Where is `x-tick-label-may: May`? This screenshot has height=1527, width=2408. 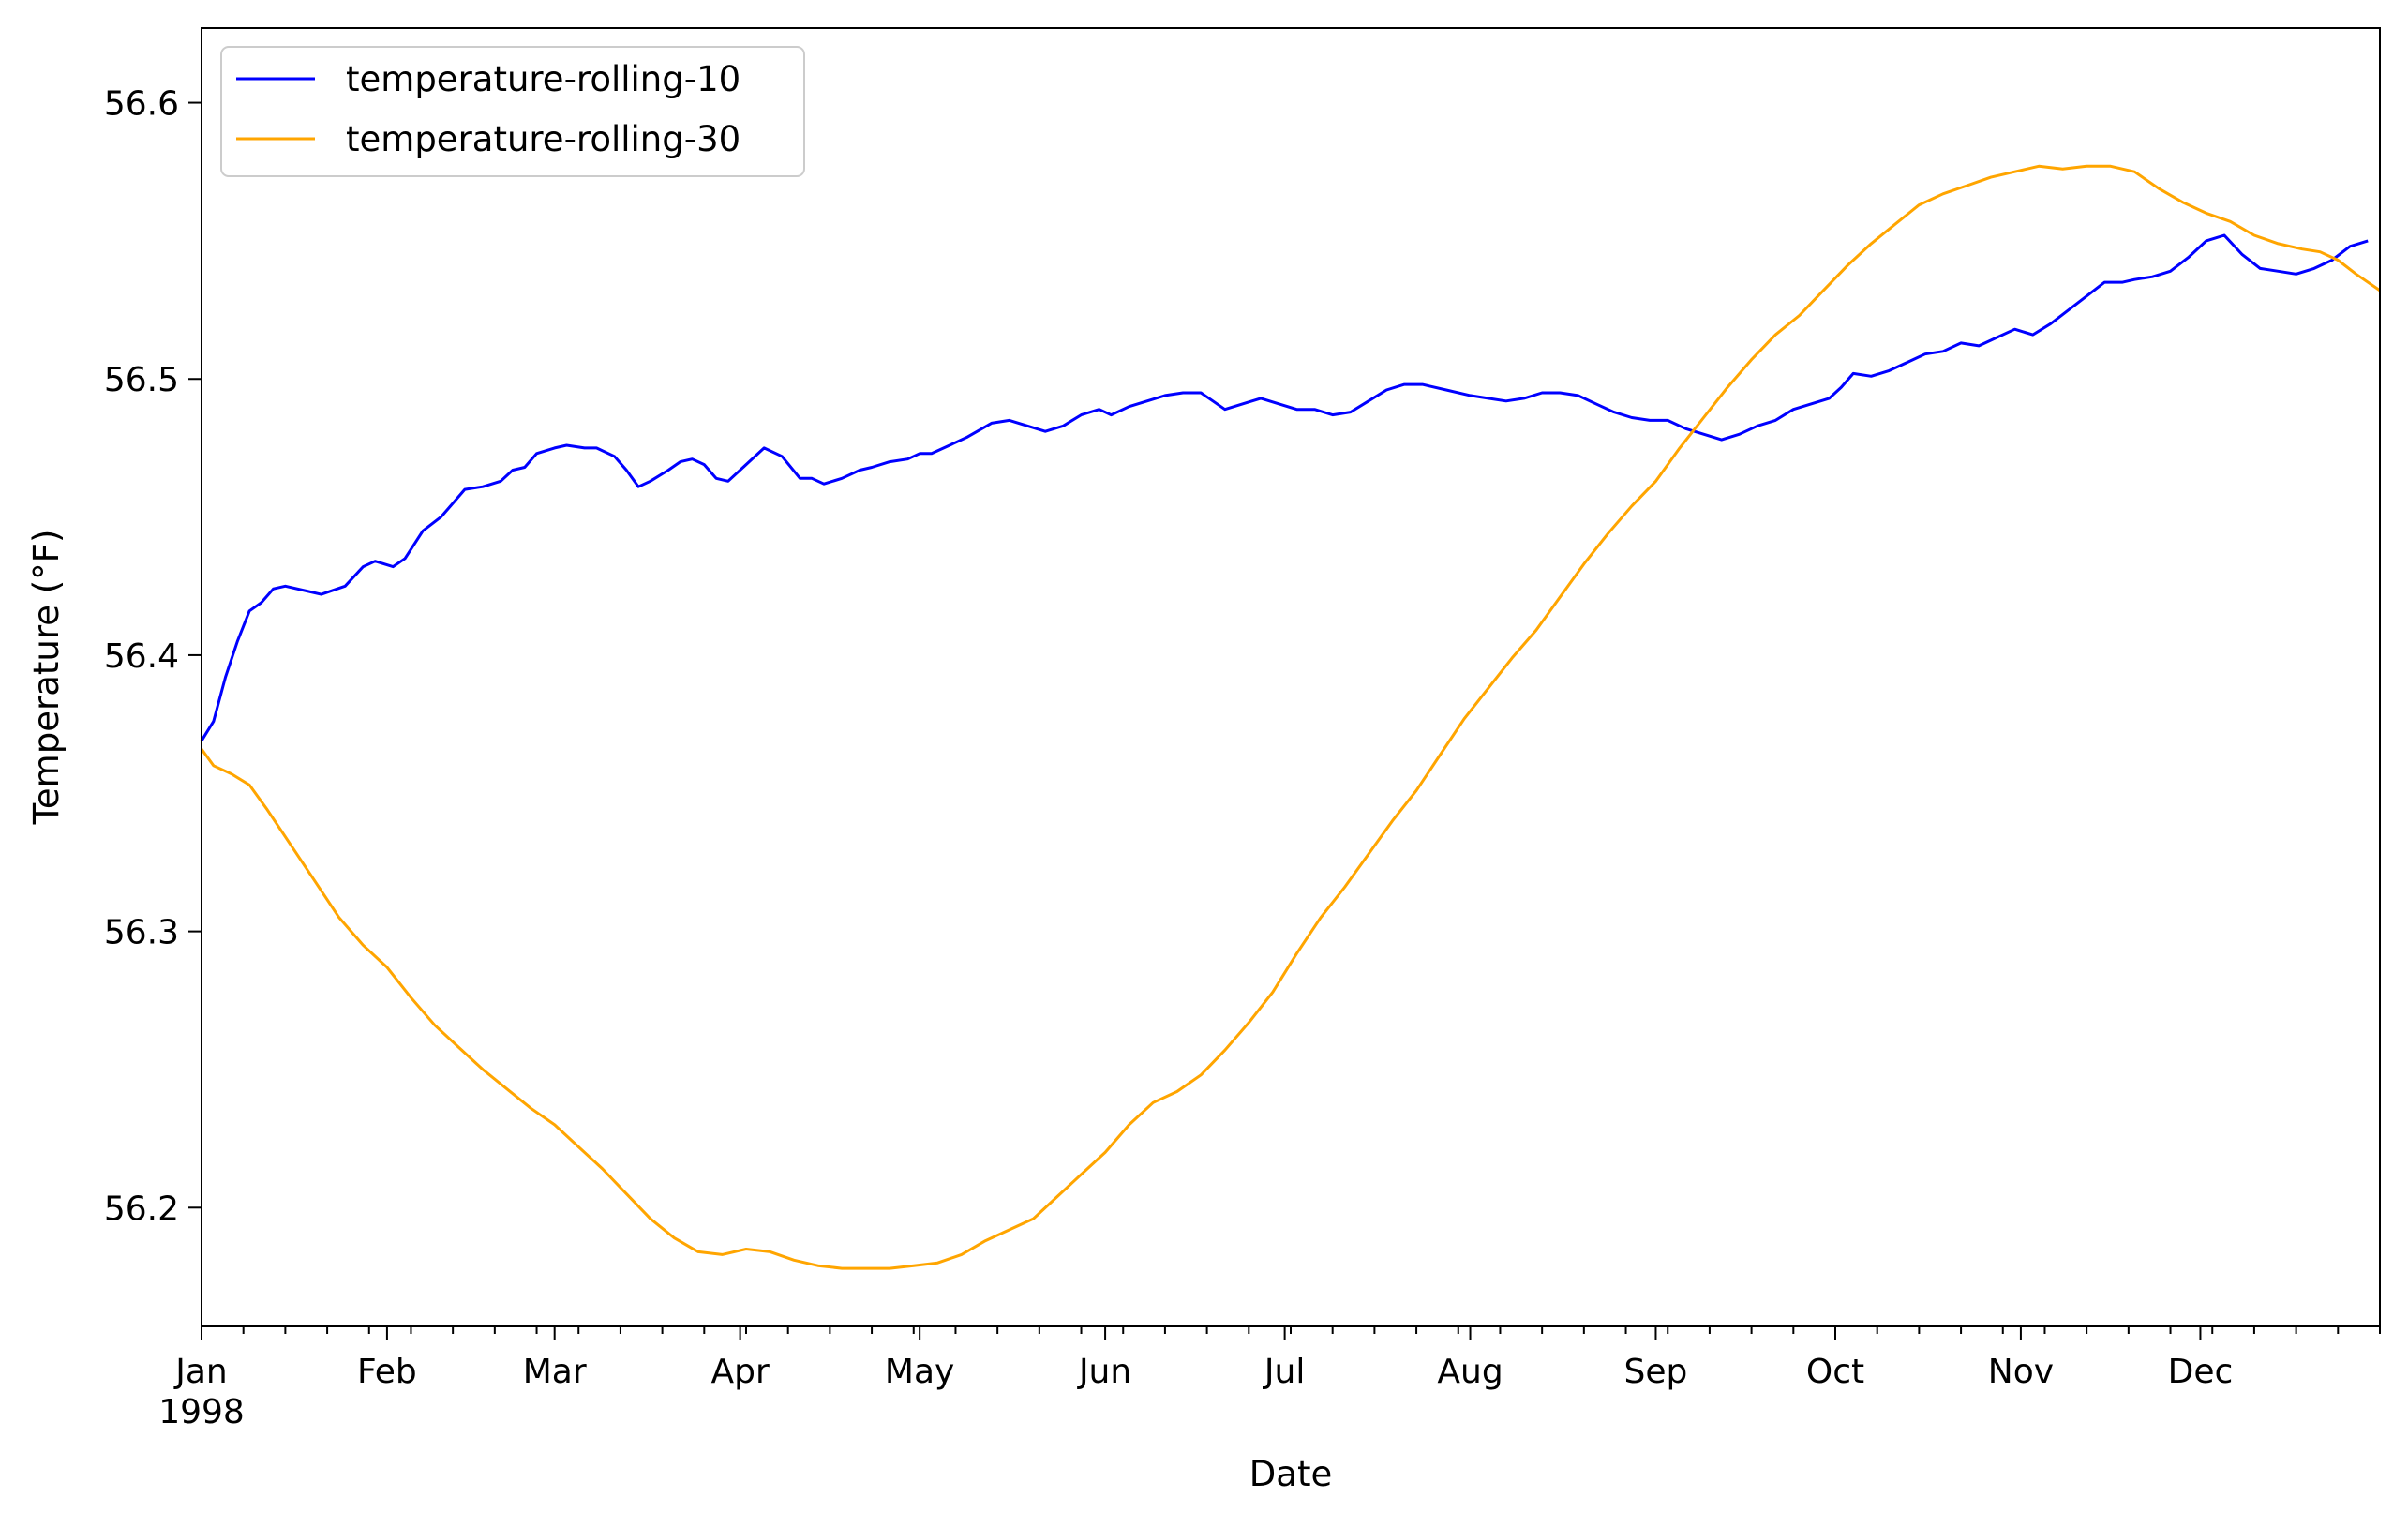
x-tick-label-may: May is located at coordinates (919, 1372).